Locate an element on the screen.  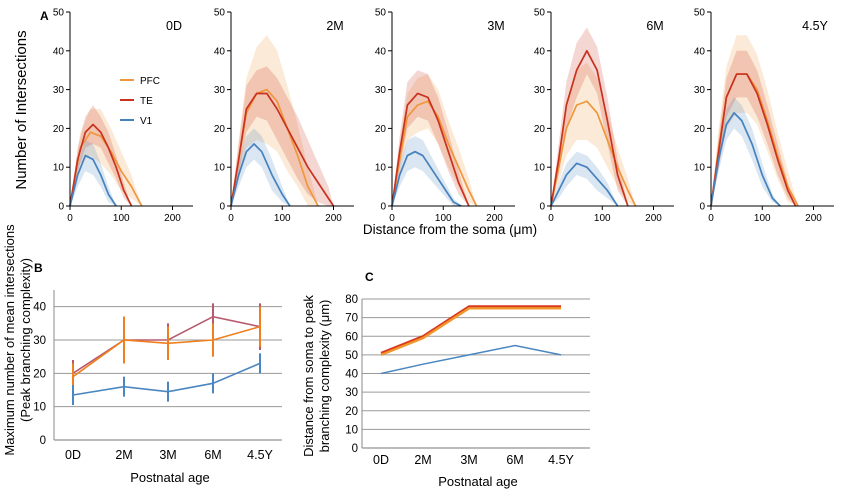
subplot-title: 4.5Y is located at coordinates (815, 26).